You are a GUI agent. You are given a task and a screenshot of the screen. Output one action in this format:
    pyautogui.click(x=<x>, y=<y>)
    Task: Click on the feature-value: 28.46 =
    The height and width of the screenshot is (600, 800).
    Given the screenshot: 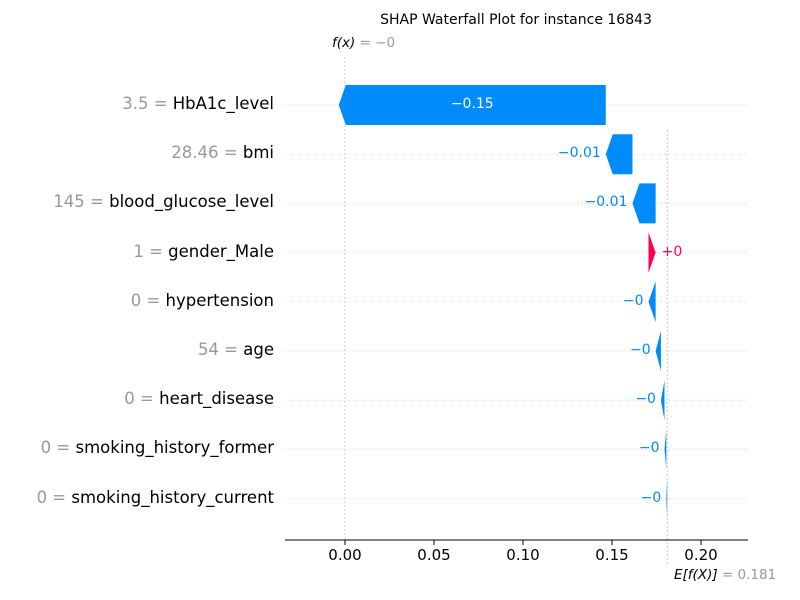 What is the action you would take?
    pyautogui.click(x=207, y=153)
    